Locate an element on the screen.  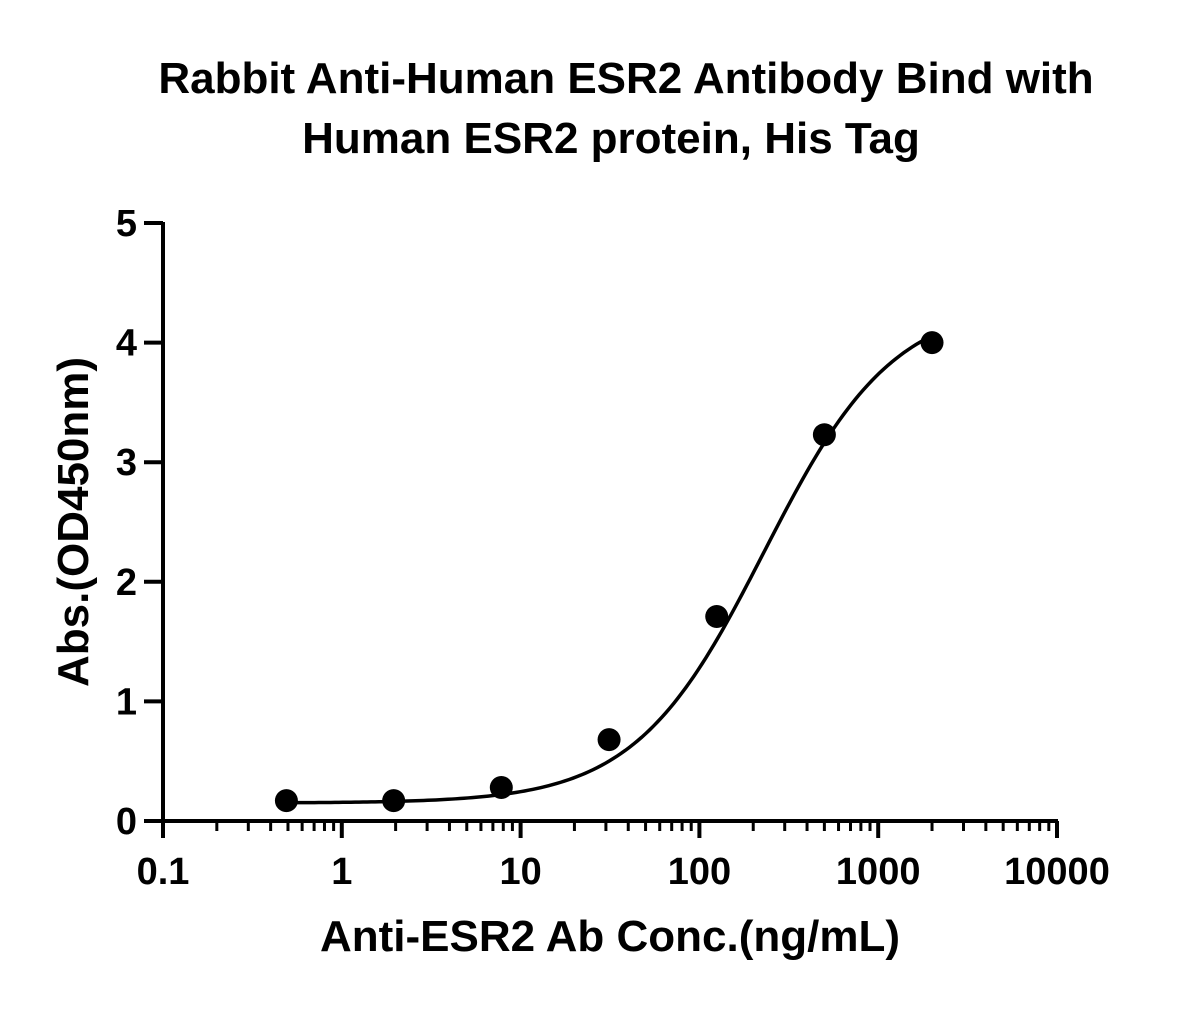
y-tick-label: 1 is located at coordinates (126, 702).